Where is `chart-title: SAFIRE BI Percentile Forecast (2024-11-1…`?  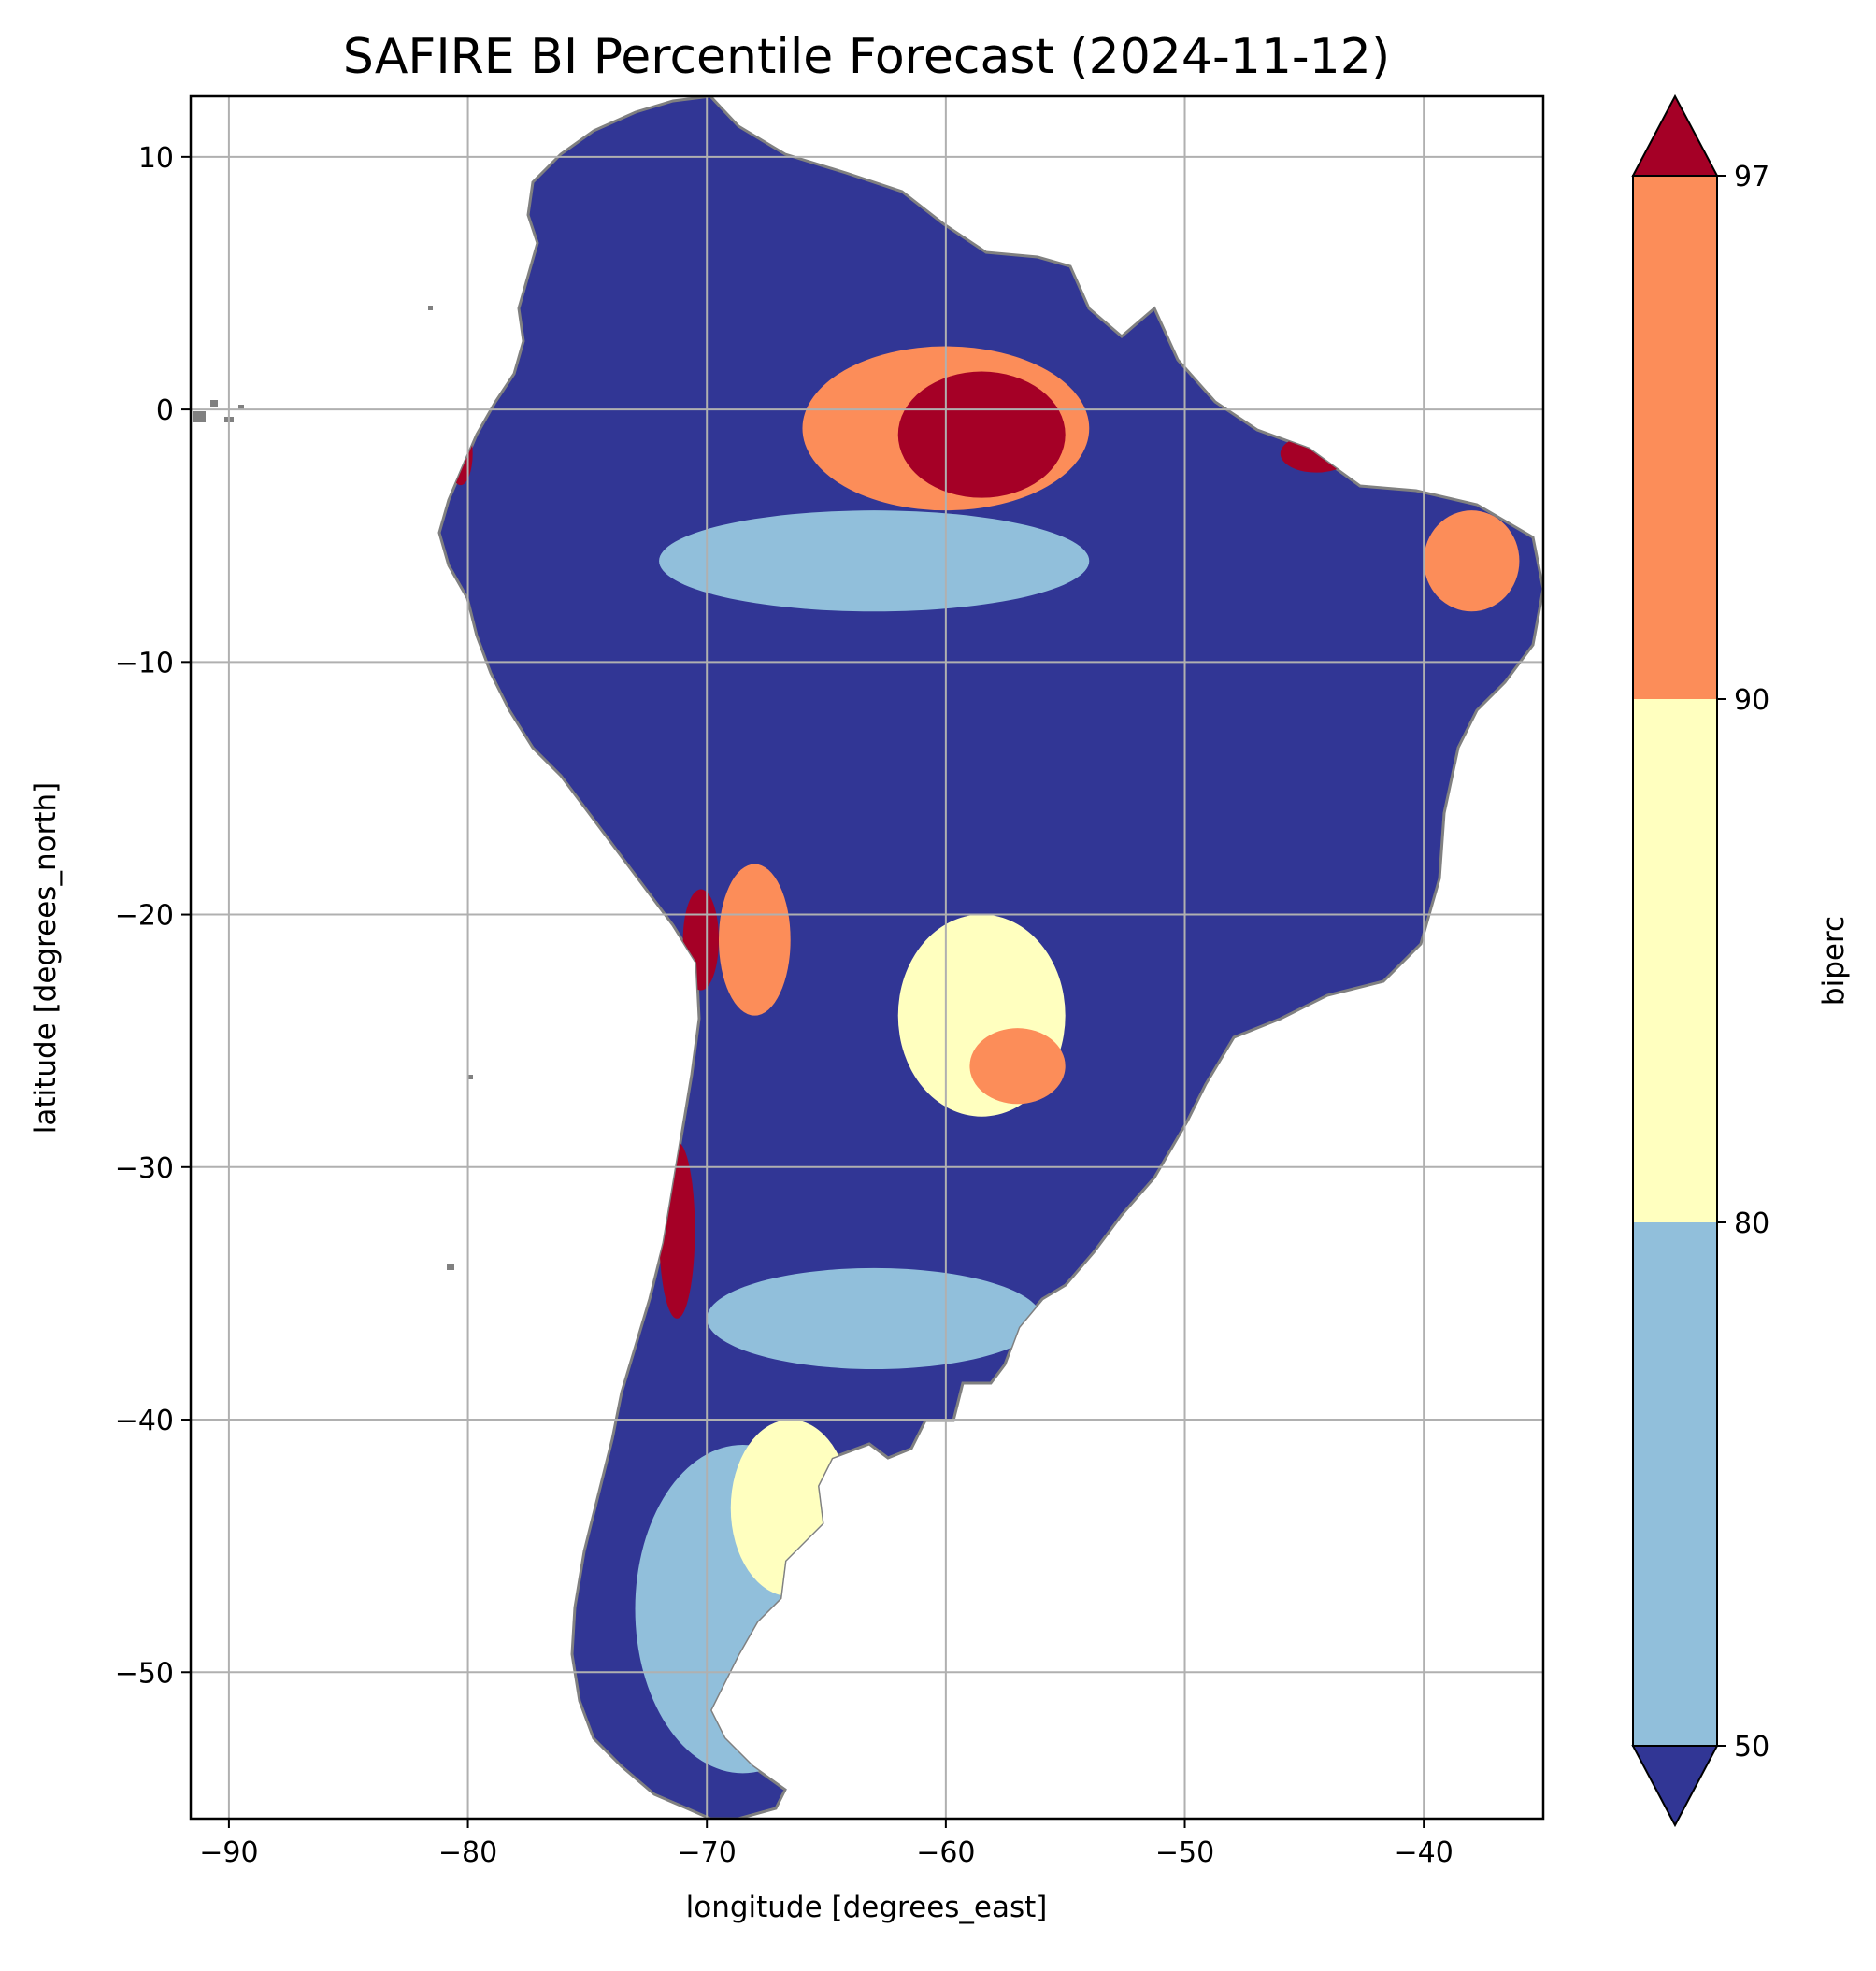
chart-title: SAFIRE BI Percentile Forecast (2024-11-1… is located at coordinates (867, 57).